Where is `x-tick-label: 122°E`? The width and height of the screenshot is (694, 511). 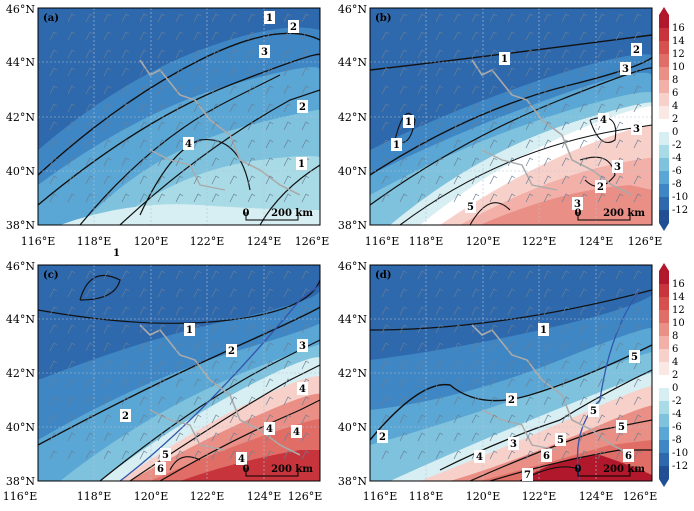 x-tick-label: 122°E is located at coordinates (207, 496).